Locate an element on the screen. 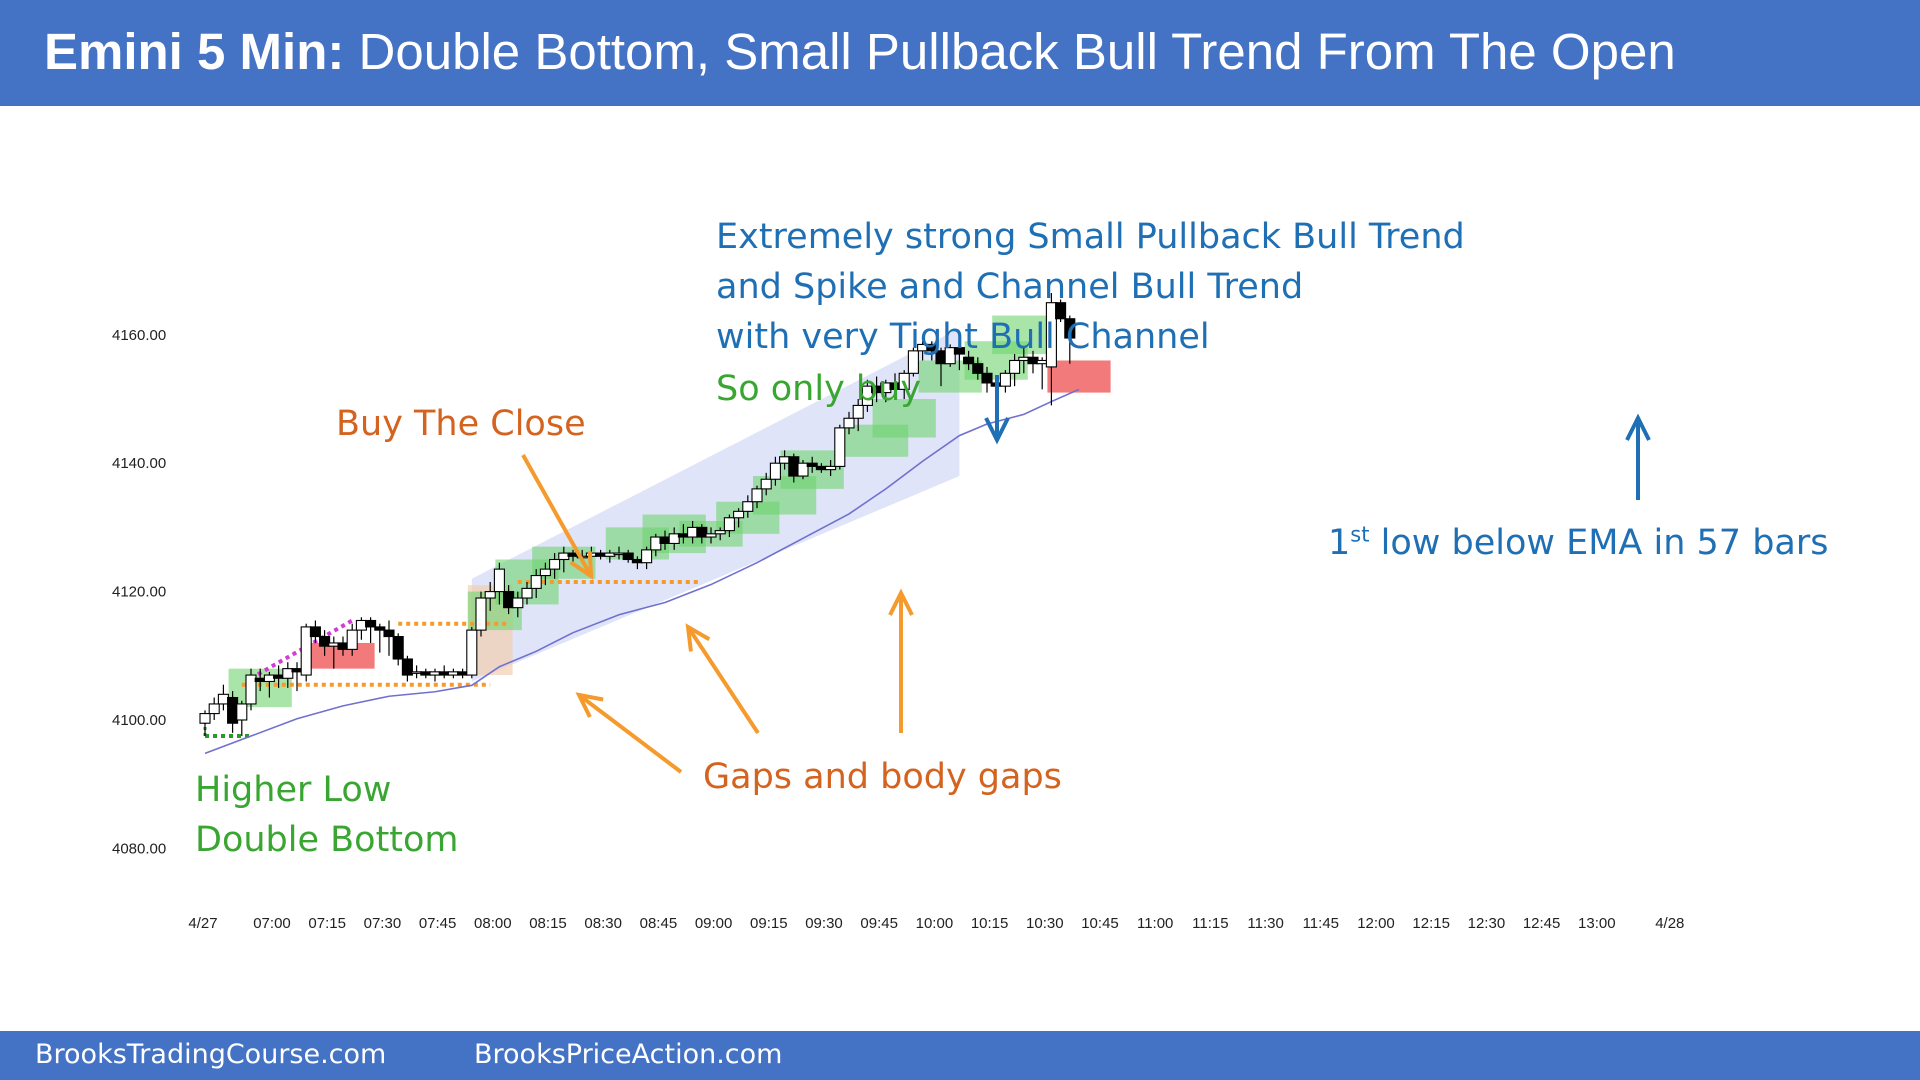 This screenshot has width=1920, height=1080. annotation-only-buy: So only buy is located at coordinates (819, 389).